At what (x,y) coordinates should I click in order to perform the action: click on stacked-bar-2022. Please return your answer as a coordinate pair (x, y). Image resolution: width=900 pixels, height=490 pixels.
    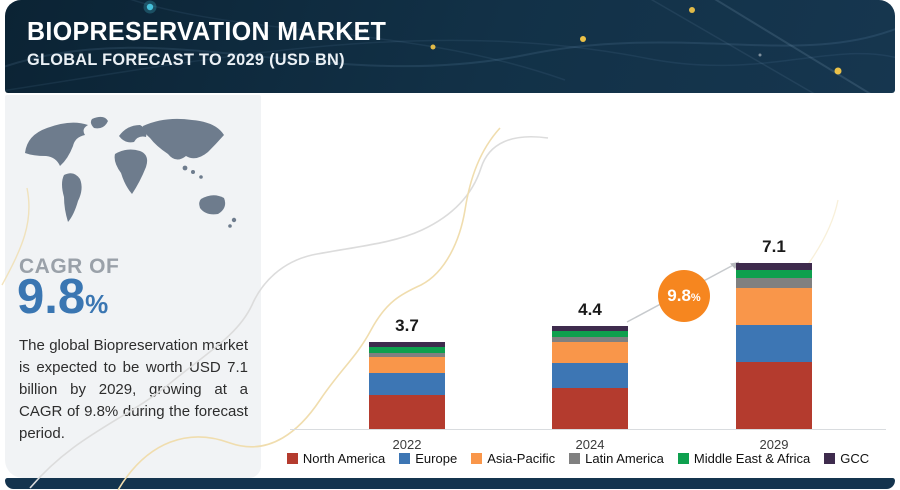
    Looking at the image, I should click on (407, 385).